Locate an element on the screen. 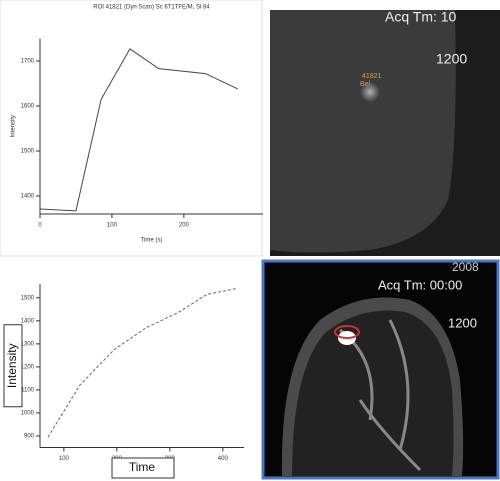 This screenshot has height=481, width=500. y-tick-label: 1200 is located at coordinates (28, 367).